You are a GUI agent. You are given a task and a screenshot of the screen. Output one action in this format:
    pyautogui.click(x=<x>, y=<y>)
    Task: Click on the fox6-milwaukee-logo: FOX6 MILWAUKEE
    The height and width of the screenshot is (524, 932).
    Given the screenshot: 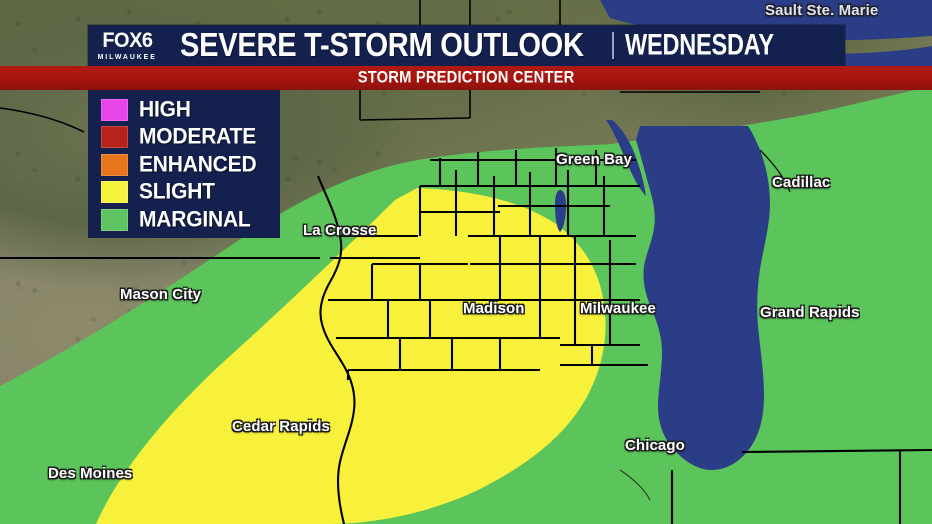 What is the action you would take?
    pyautogui.click(x=127, y=45)
    